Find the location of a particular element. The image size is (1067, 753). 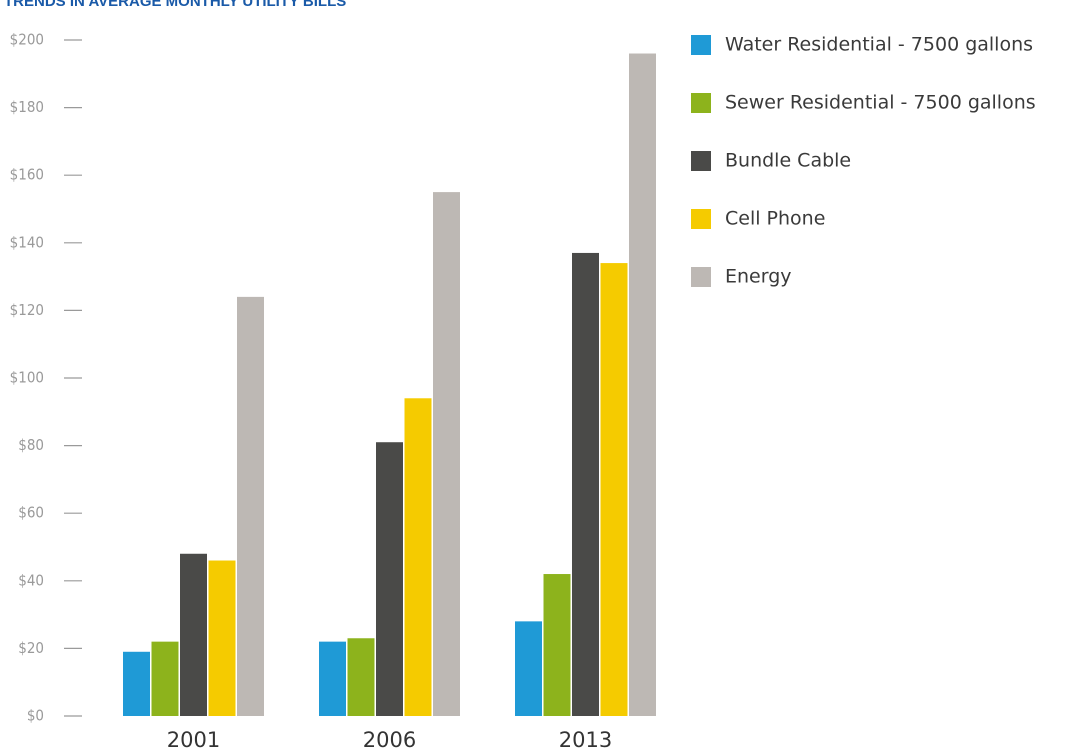

y-tick-label: $80 is located at coordinates (31, 445).